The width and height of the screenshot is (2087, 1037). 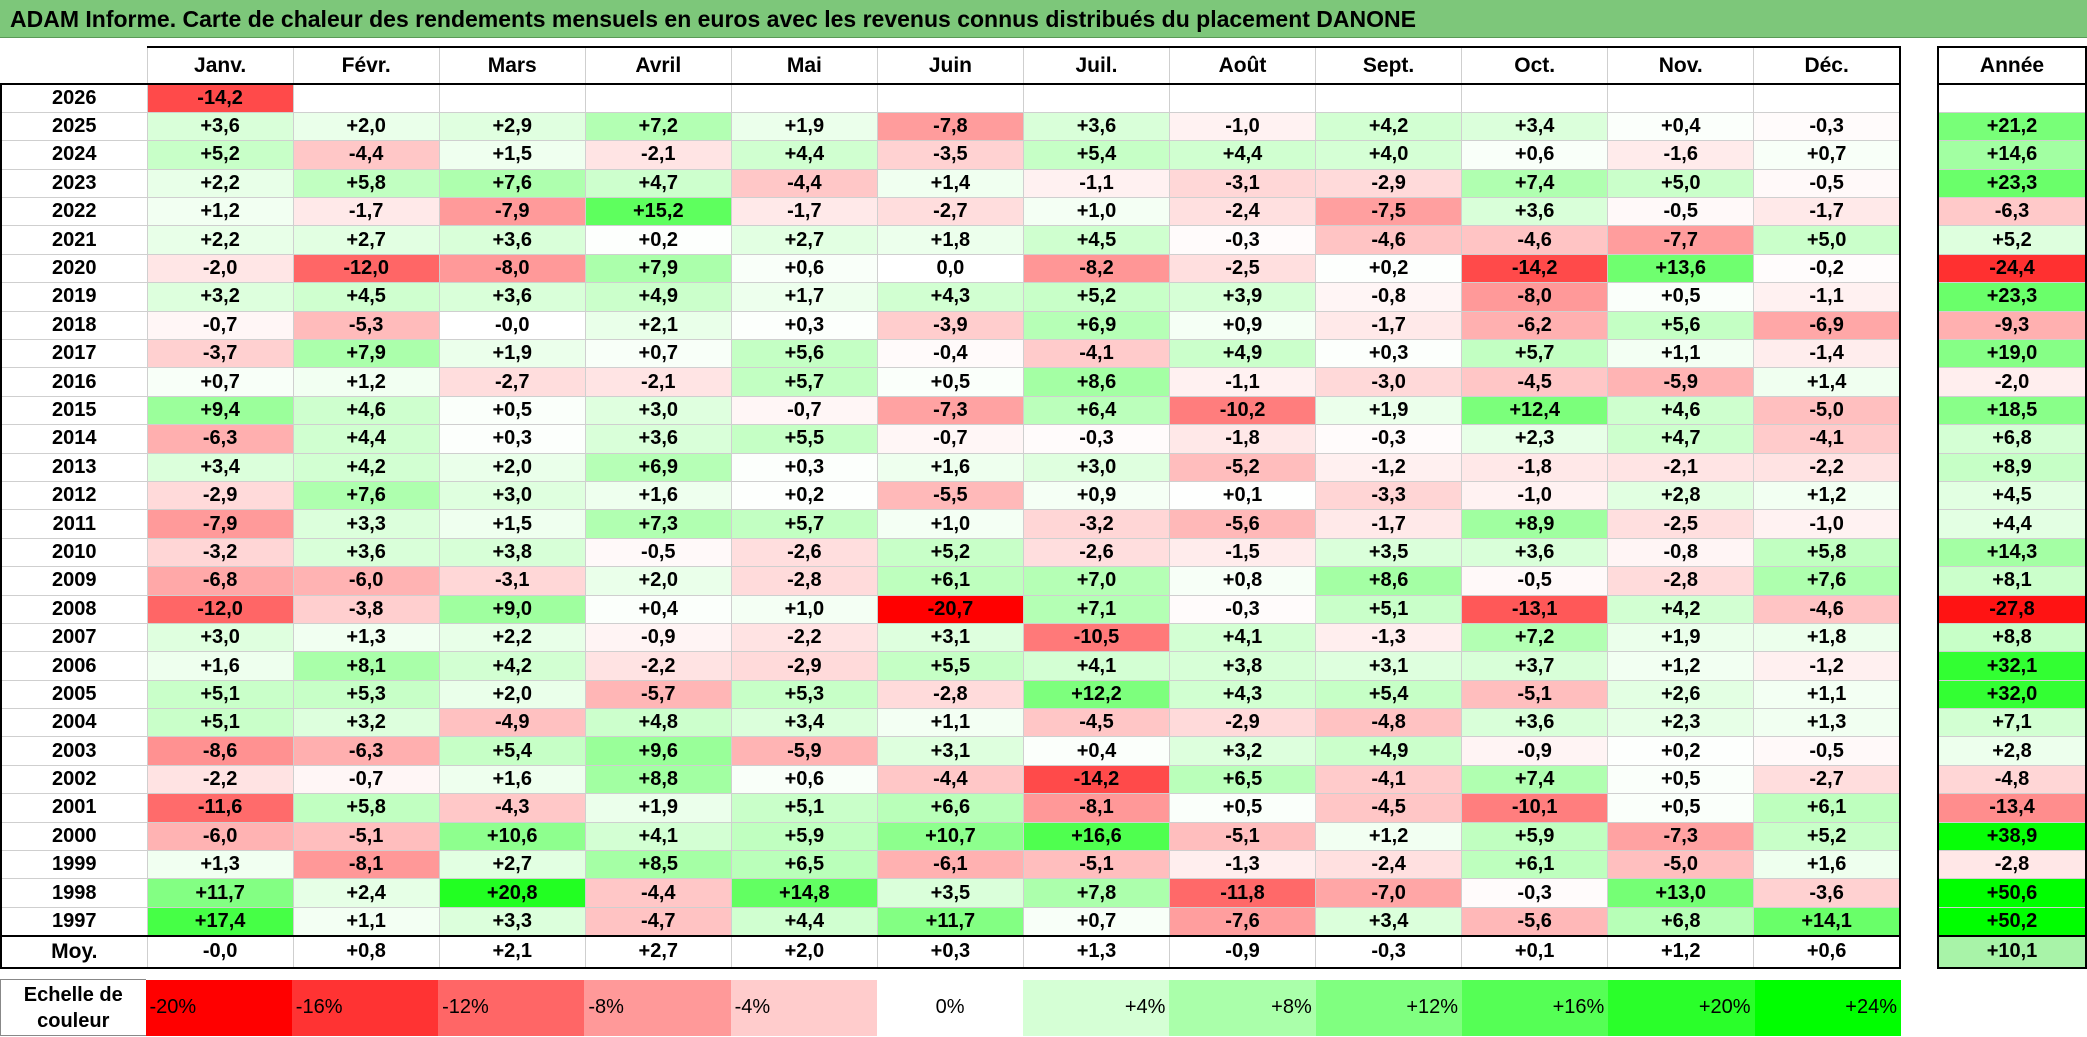 What do you see at coordinates (804, 836) in the screenshot?
I see `heatmap-cell: +5,9` at bounding box center [804, 836].